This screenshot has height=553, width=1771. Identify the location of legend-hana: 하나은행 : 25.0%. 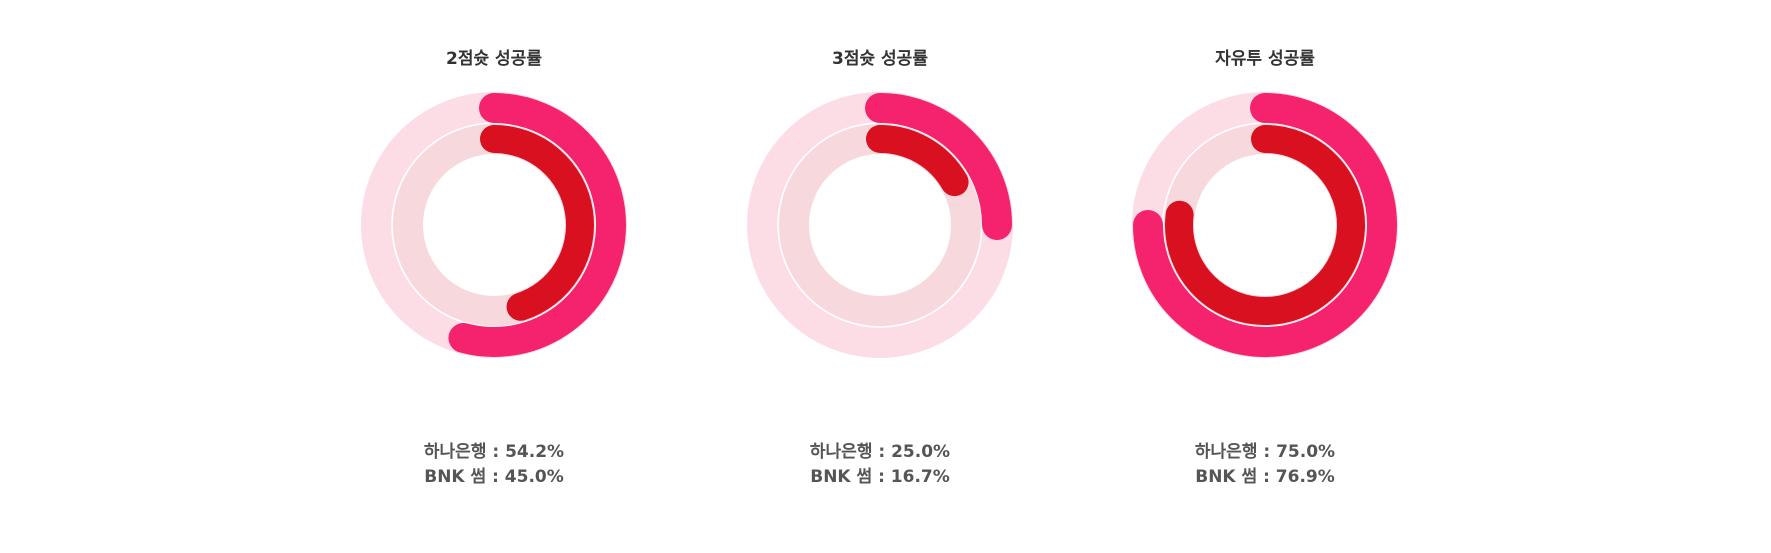
(880, 452).